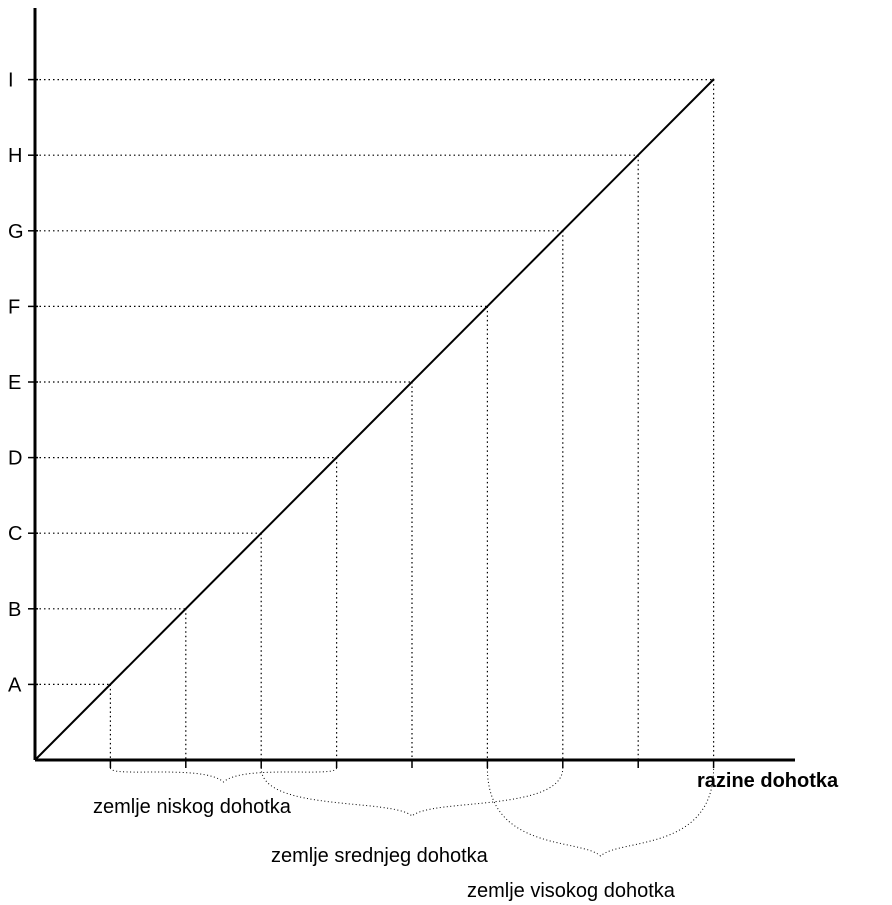 This screenshot has width=892, height=905. What do you see at coordinates (15, 156) in the screenshot?
I see `y-label-h: H` at bounding box center [15, 156].